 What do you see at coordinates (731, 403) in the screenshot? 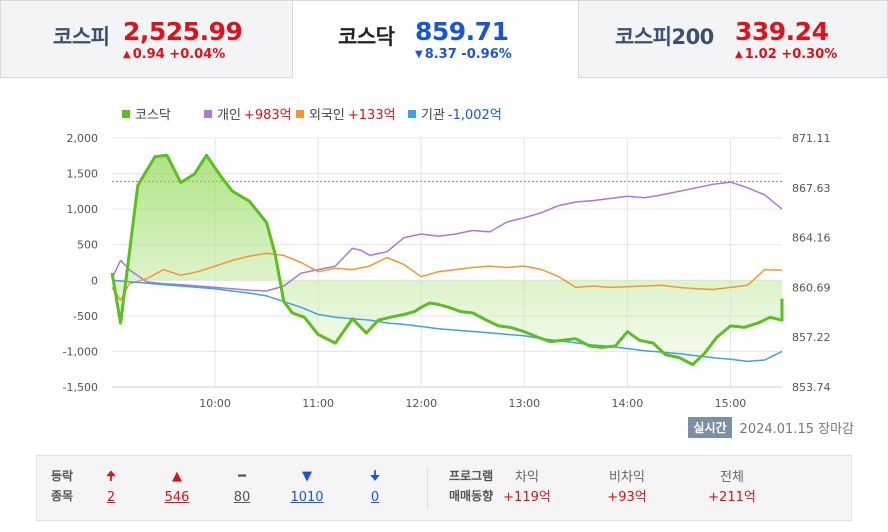
I see `x-tick-label: 15:00` at bounding box center [731, 403].